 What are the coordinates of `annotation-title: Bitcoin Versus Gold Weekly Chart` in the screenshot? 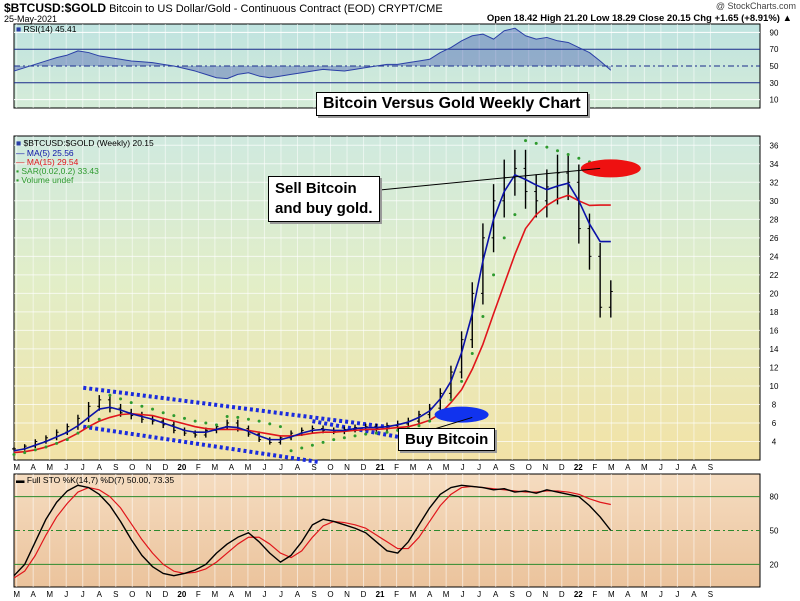 It's located at (452, 104).